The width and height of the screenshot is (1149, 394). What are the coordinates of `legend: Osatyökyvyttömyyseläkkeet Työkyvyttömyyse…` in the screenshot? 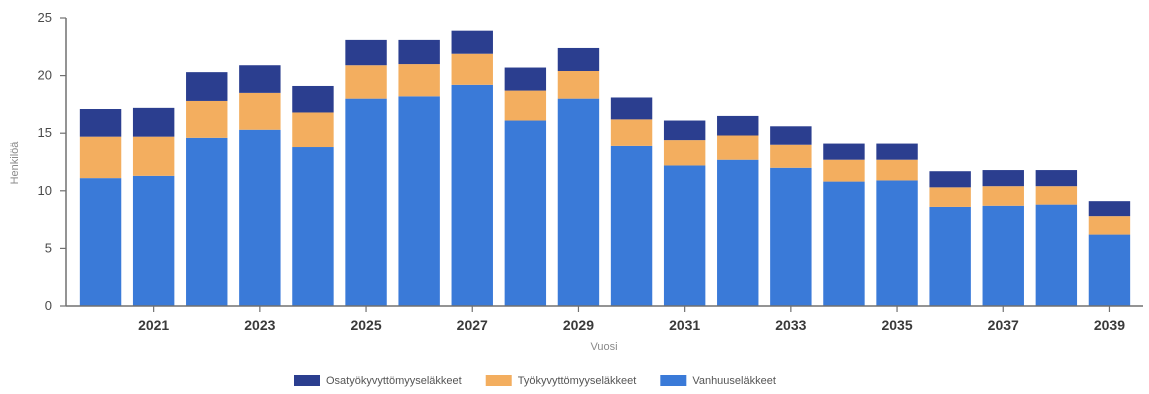 It's located at (535, 381).